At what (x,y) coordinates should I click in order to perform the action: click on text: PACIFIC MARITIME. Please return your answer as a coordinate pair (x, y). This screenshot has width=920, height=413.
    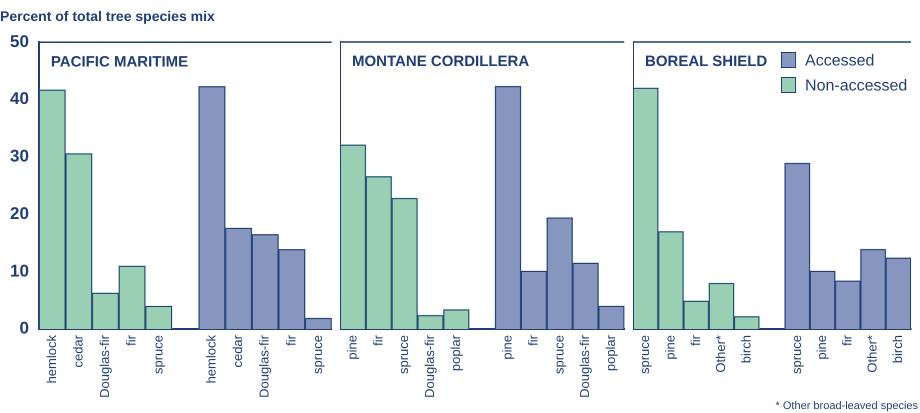
    Looking at the image, I should click on (119, 61).